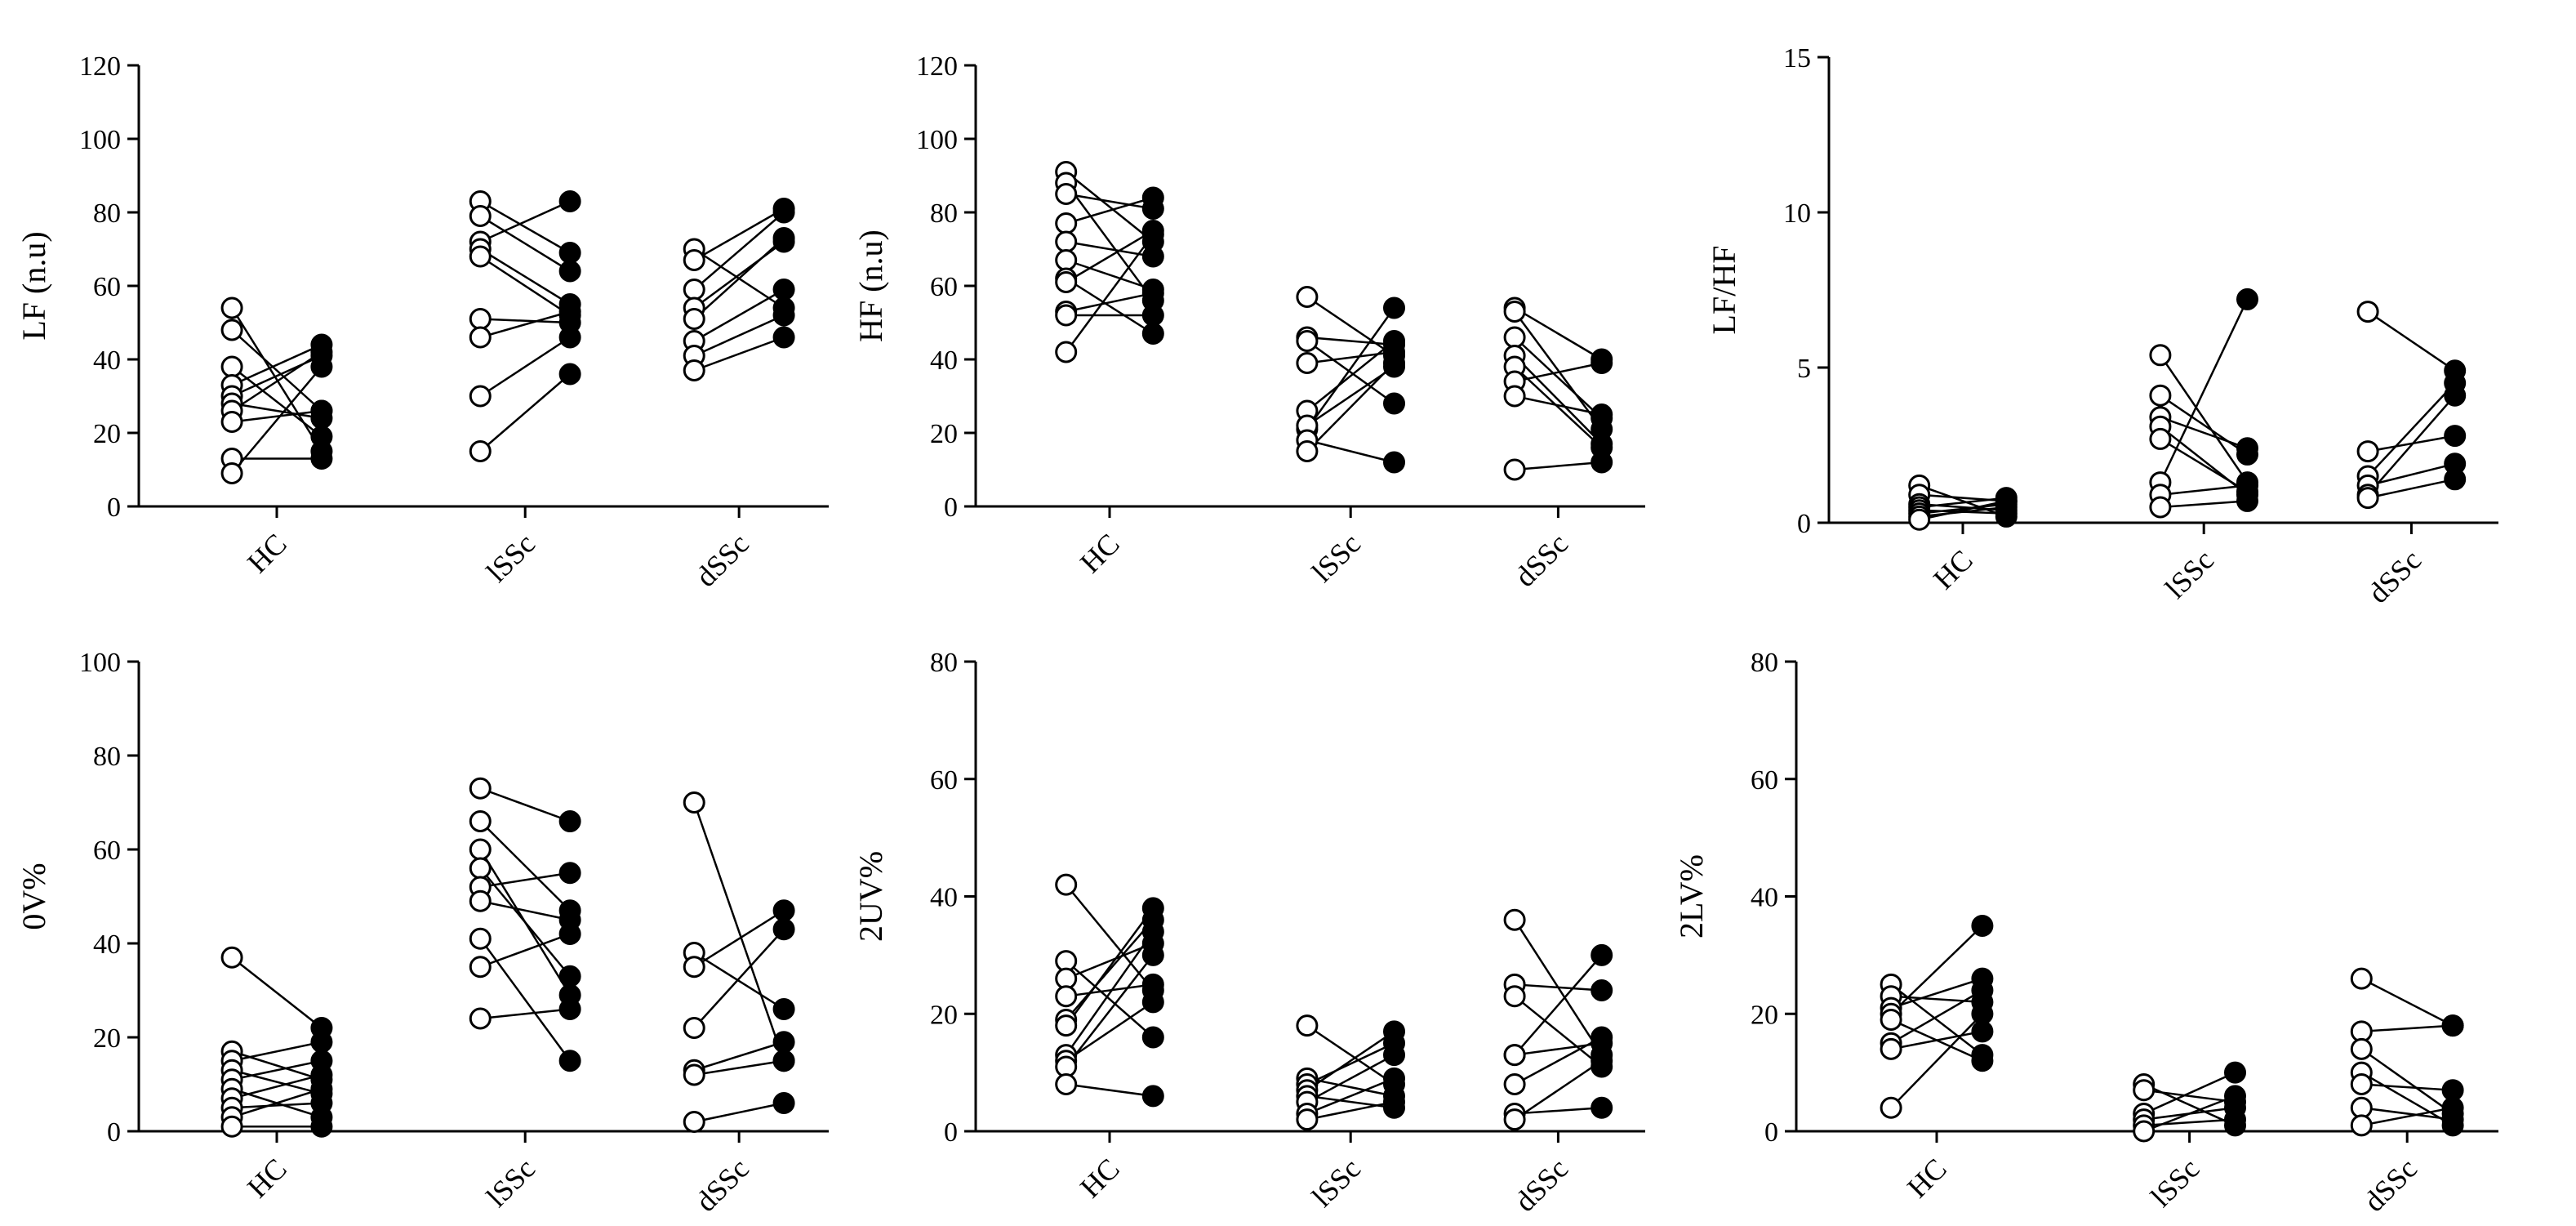  Describe the element at coordinates (34, 286) in the screenshot. I see `y-axis-title: LF (n.u)` at that location.